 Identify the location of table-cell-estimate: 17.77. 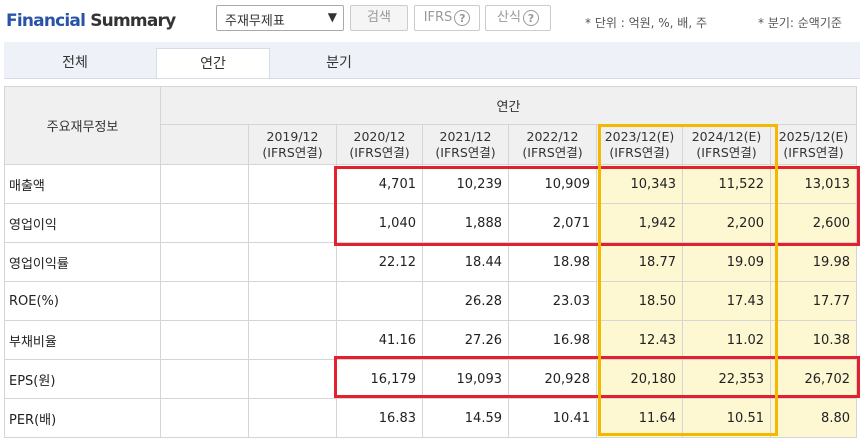
(813, 301).